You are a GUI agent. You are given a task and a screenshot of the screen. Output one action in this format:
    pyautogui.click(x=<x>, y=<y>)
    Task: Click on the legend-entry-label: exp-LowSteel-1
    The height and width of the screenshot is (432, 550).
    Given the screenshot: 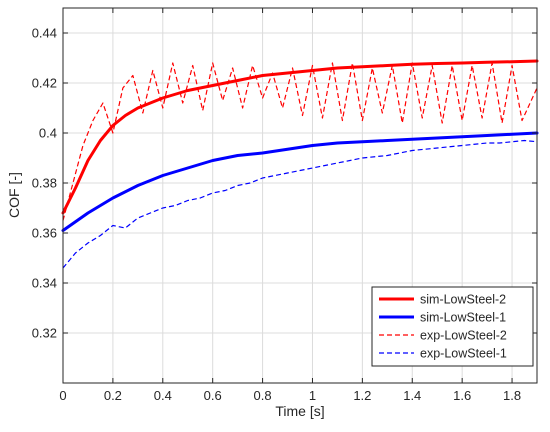 What is the action you would take?
    pyautogui.click(x=463, y=354)
    